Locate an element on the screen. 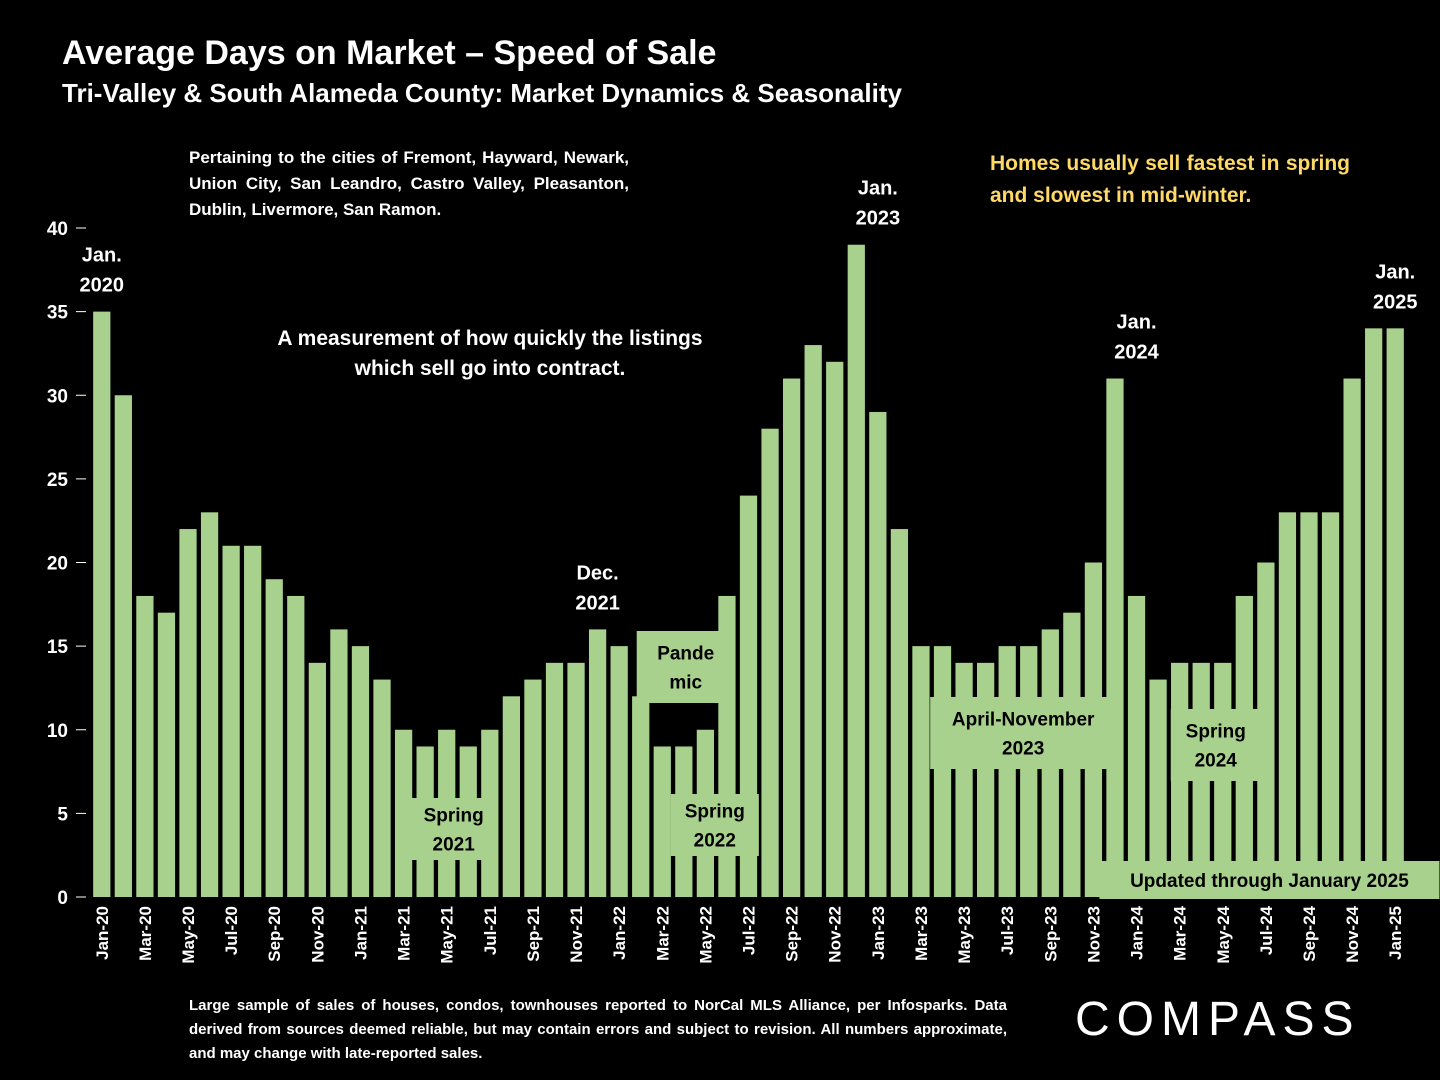  x-tick-label: May-20 is located at coordinates (188, 935).